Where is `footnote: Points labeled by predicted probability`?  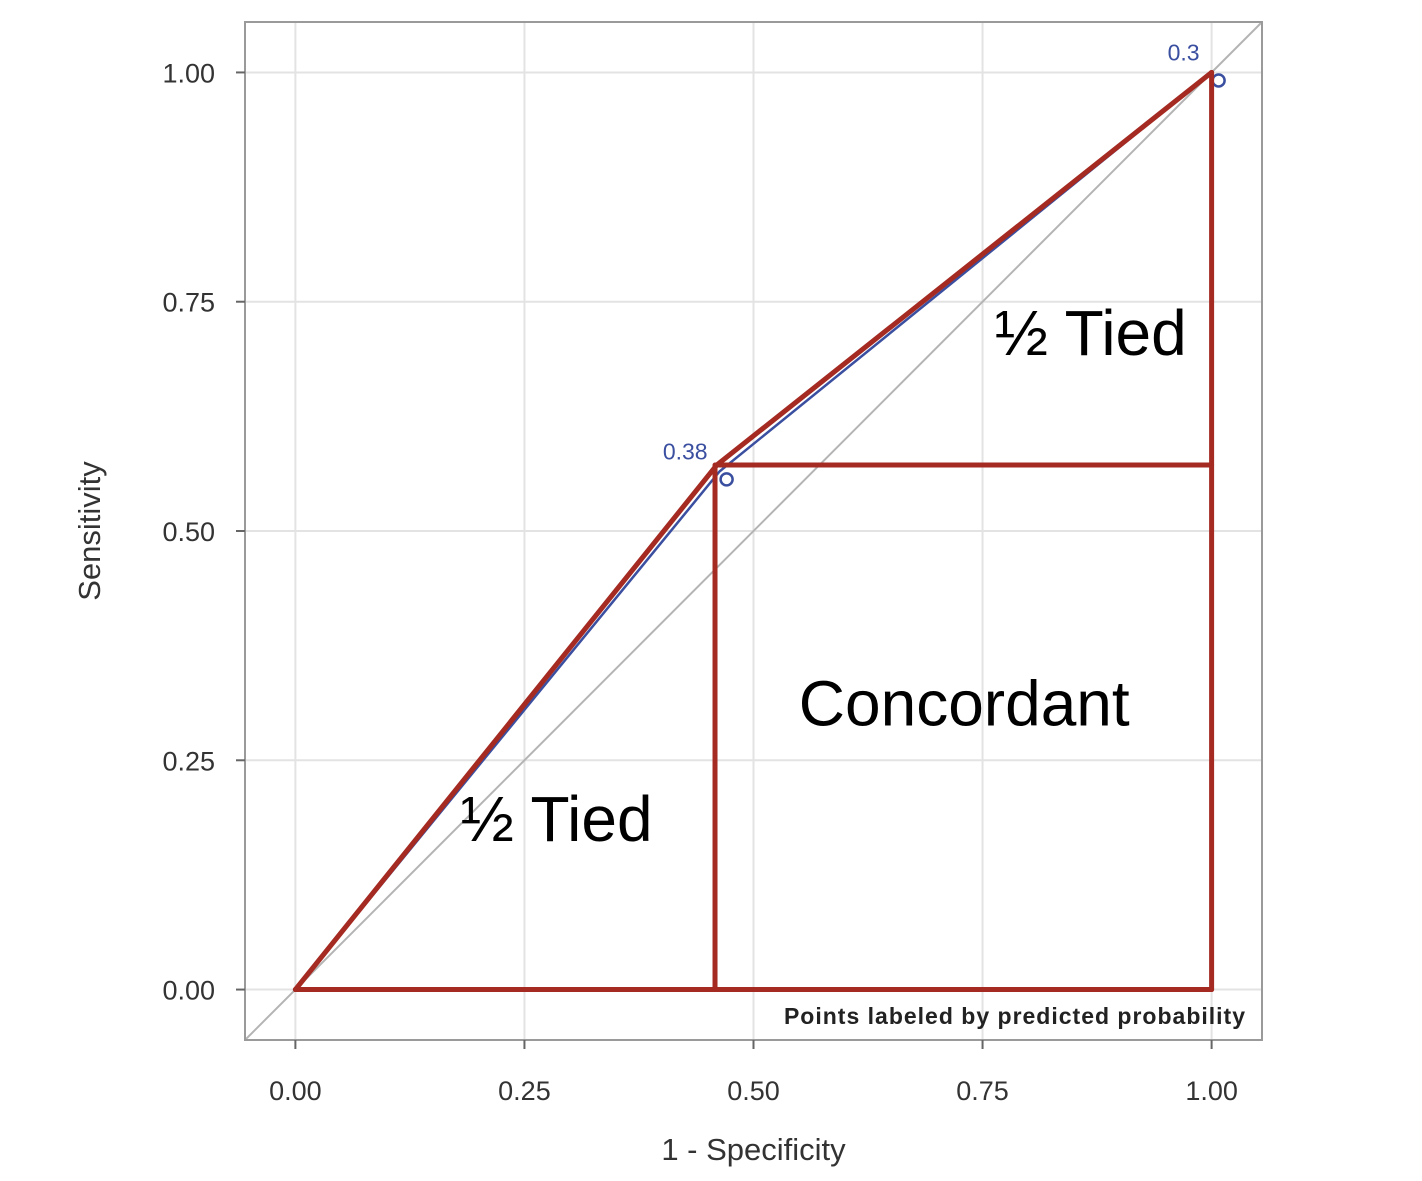 footnote: Points labeled by predicted probability is located at coordinates (1015, 1016).